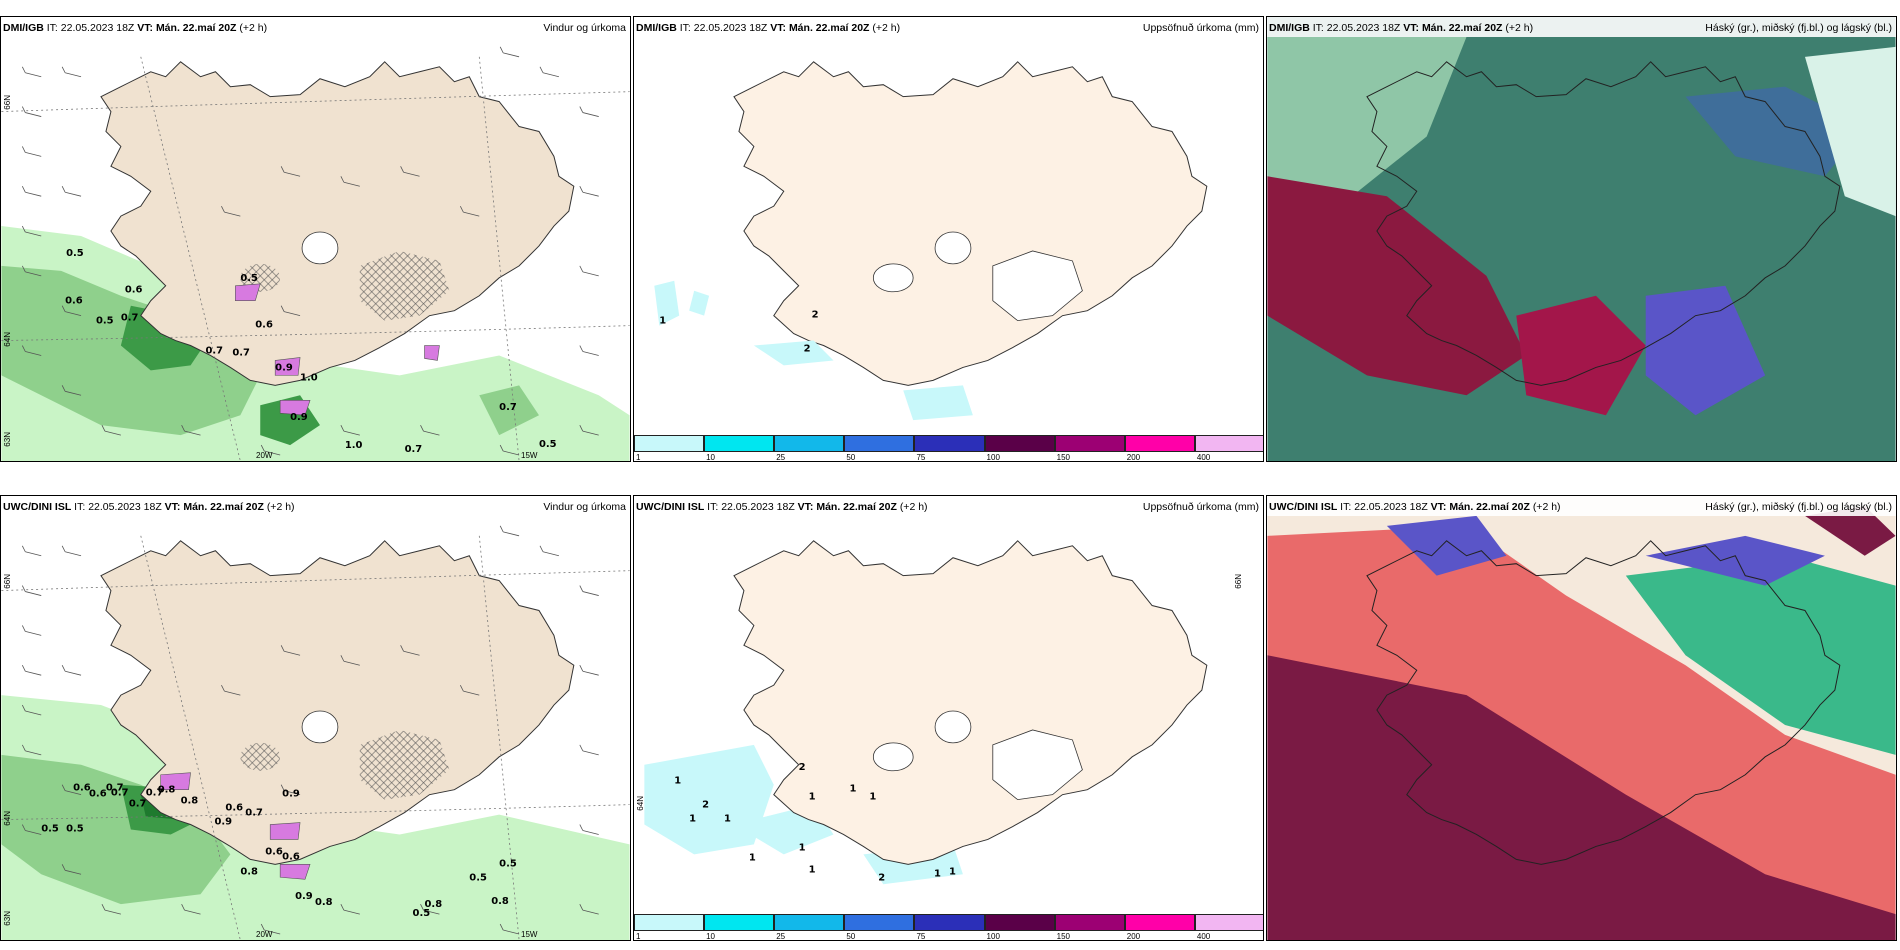 The width and height of the screenshot is (1900, 950). I want to click on colorbar-tick: 25, so click(781, 936).